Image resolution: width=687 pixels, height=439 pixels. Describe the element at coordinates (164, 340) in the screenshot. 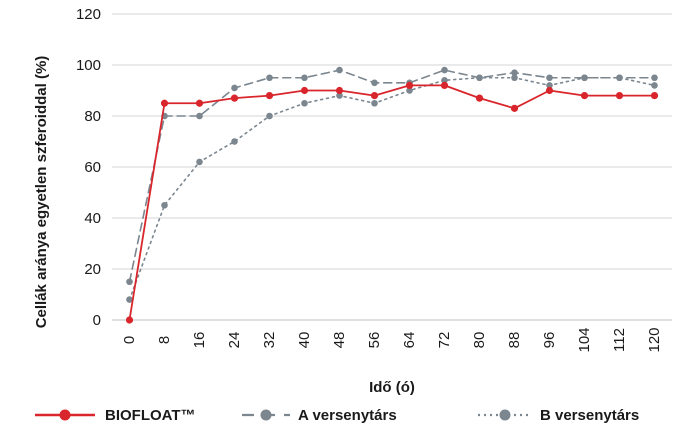

I see `x-tick-label: 8` at that location.